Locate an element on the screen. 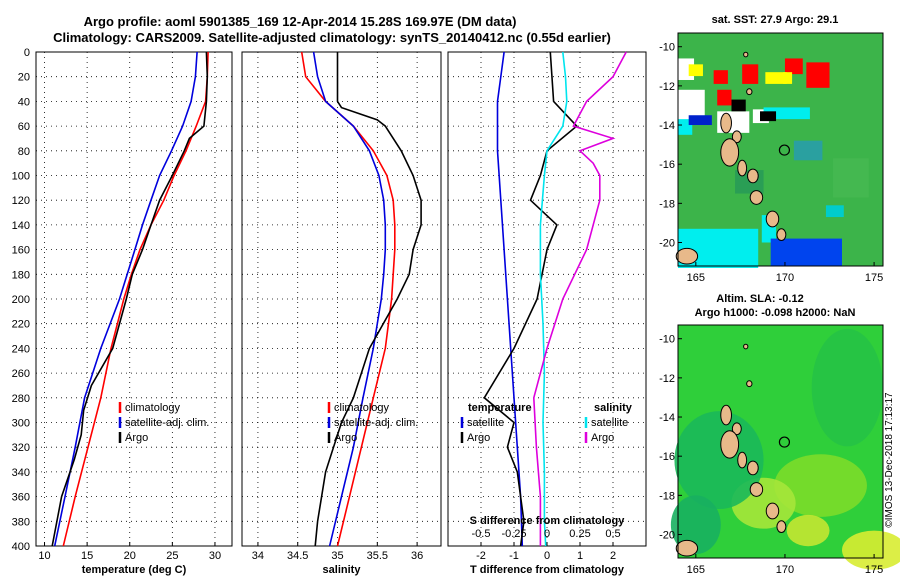 This screenshot has height=580, width=900. depth-tick-label: 360 is located at coordinates (21, 498).